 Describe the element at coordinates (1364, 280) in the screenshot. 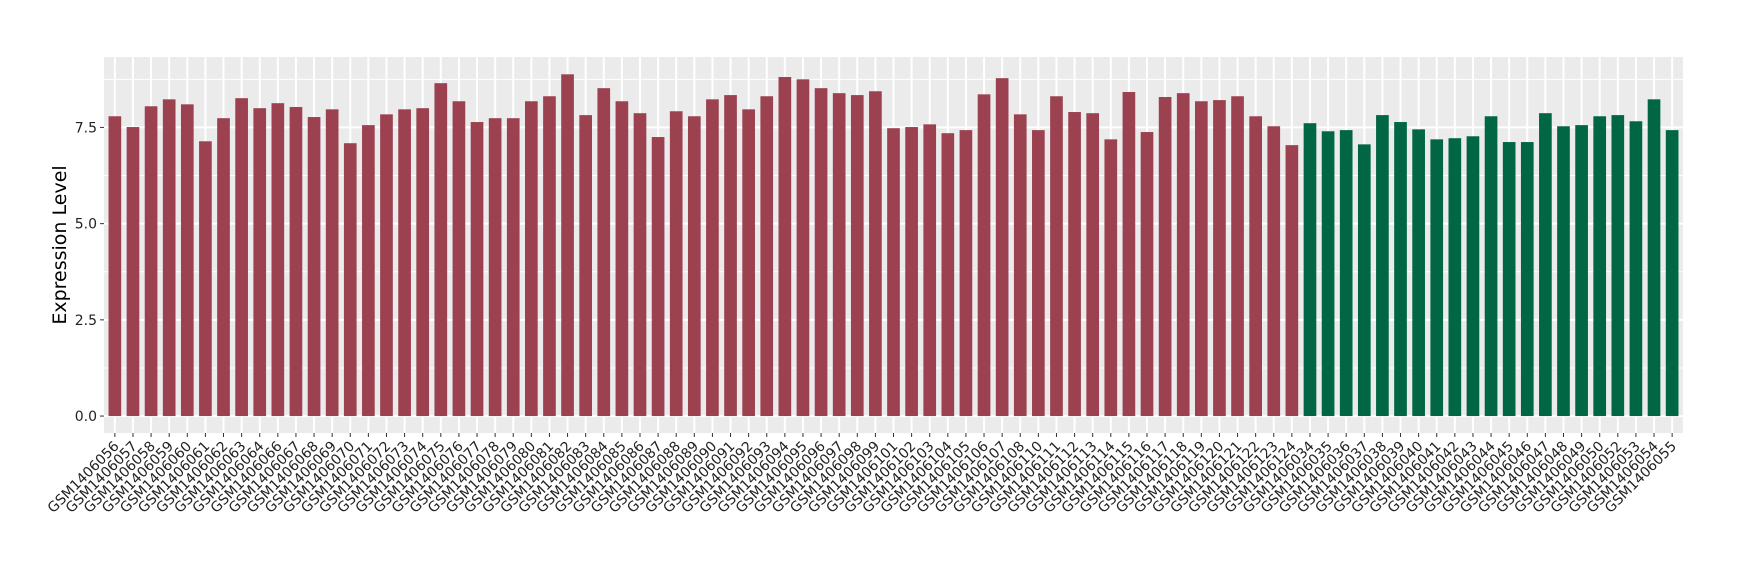

I see `bar-GSM1406037` at that location.